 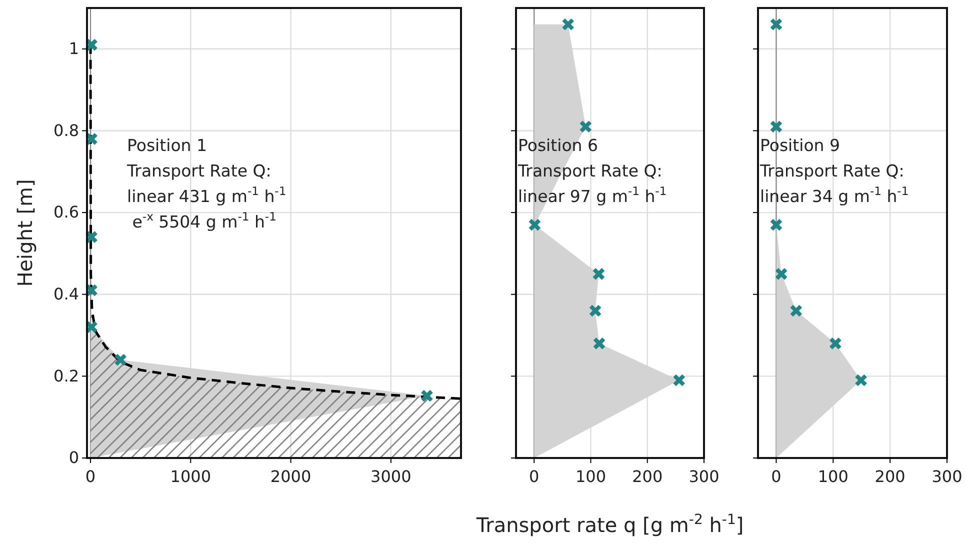 I want to click on y-axis-title: Height [m], so click(x=25, y=233).